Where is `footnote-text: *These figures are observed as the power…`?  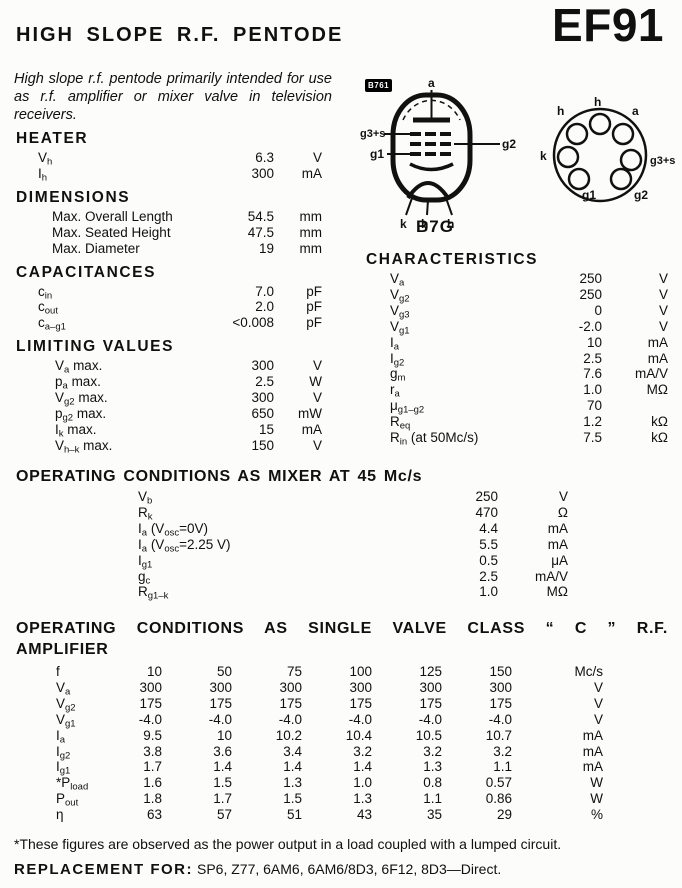
footnote-text: *These figures are observed as the power… is located at coordinates (288, 844).